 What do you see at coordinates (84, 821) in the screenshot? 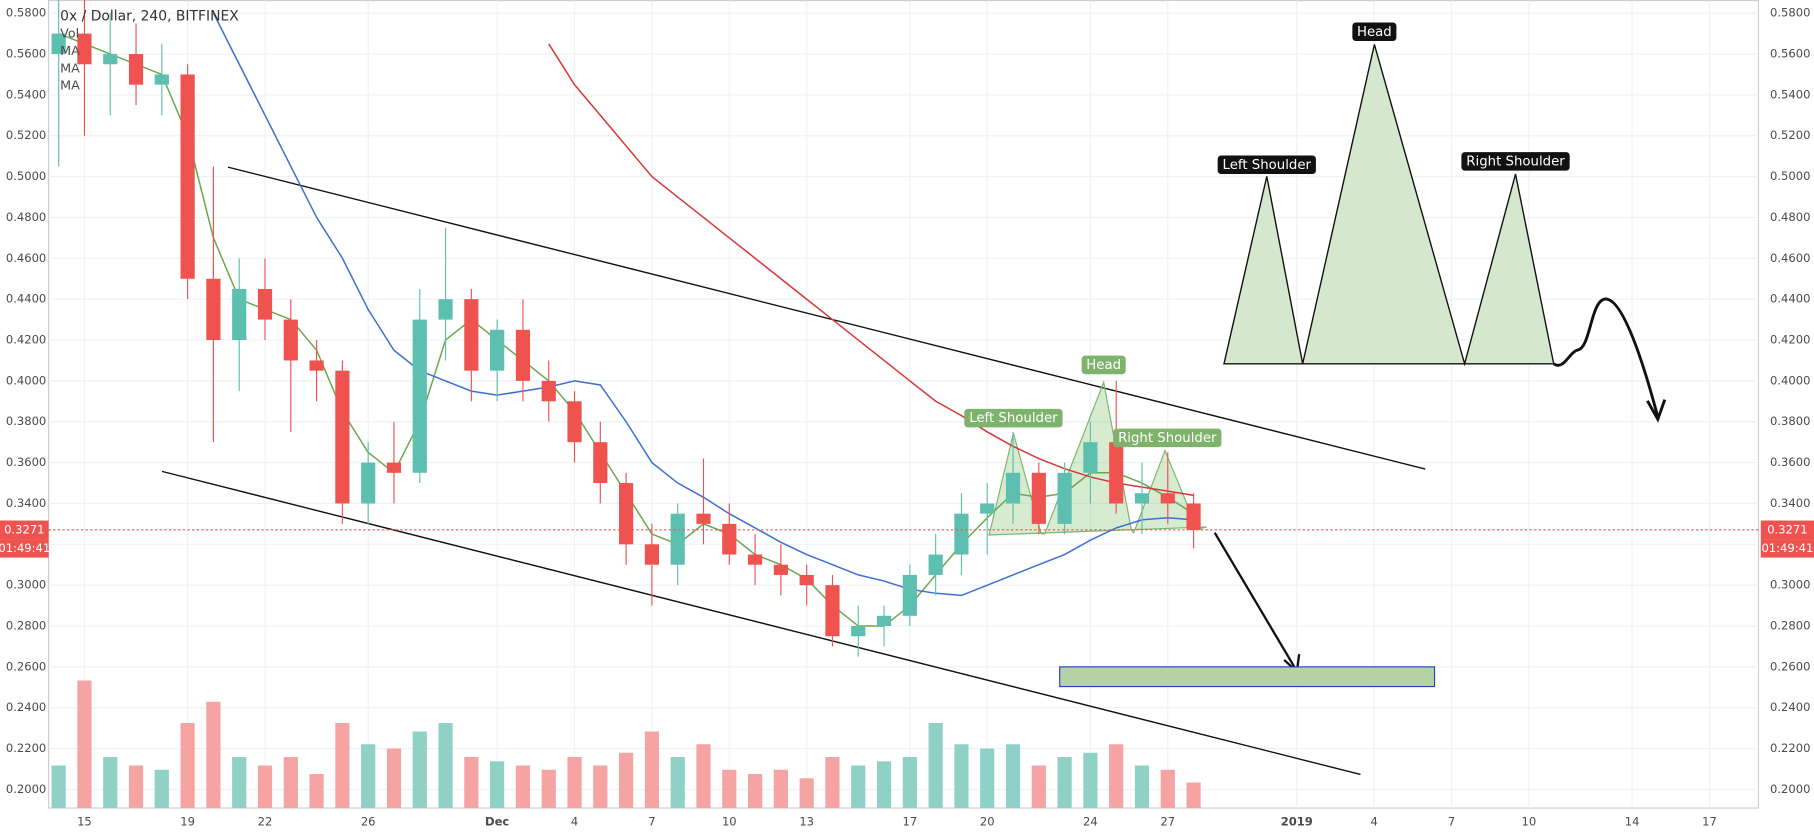
I see `x-tick-label: 15` at bounding box center [84, 821].